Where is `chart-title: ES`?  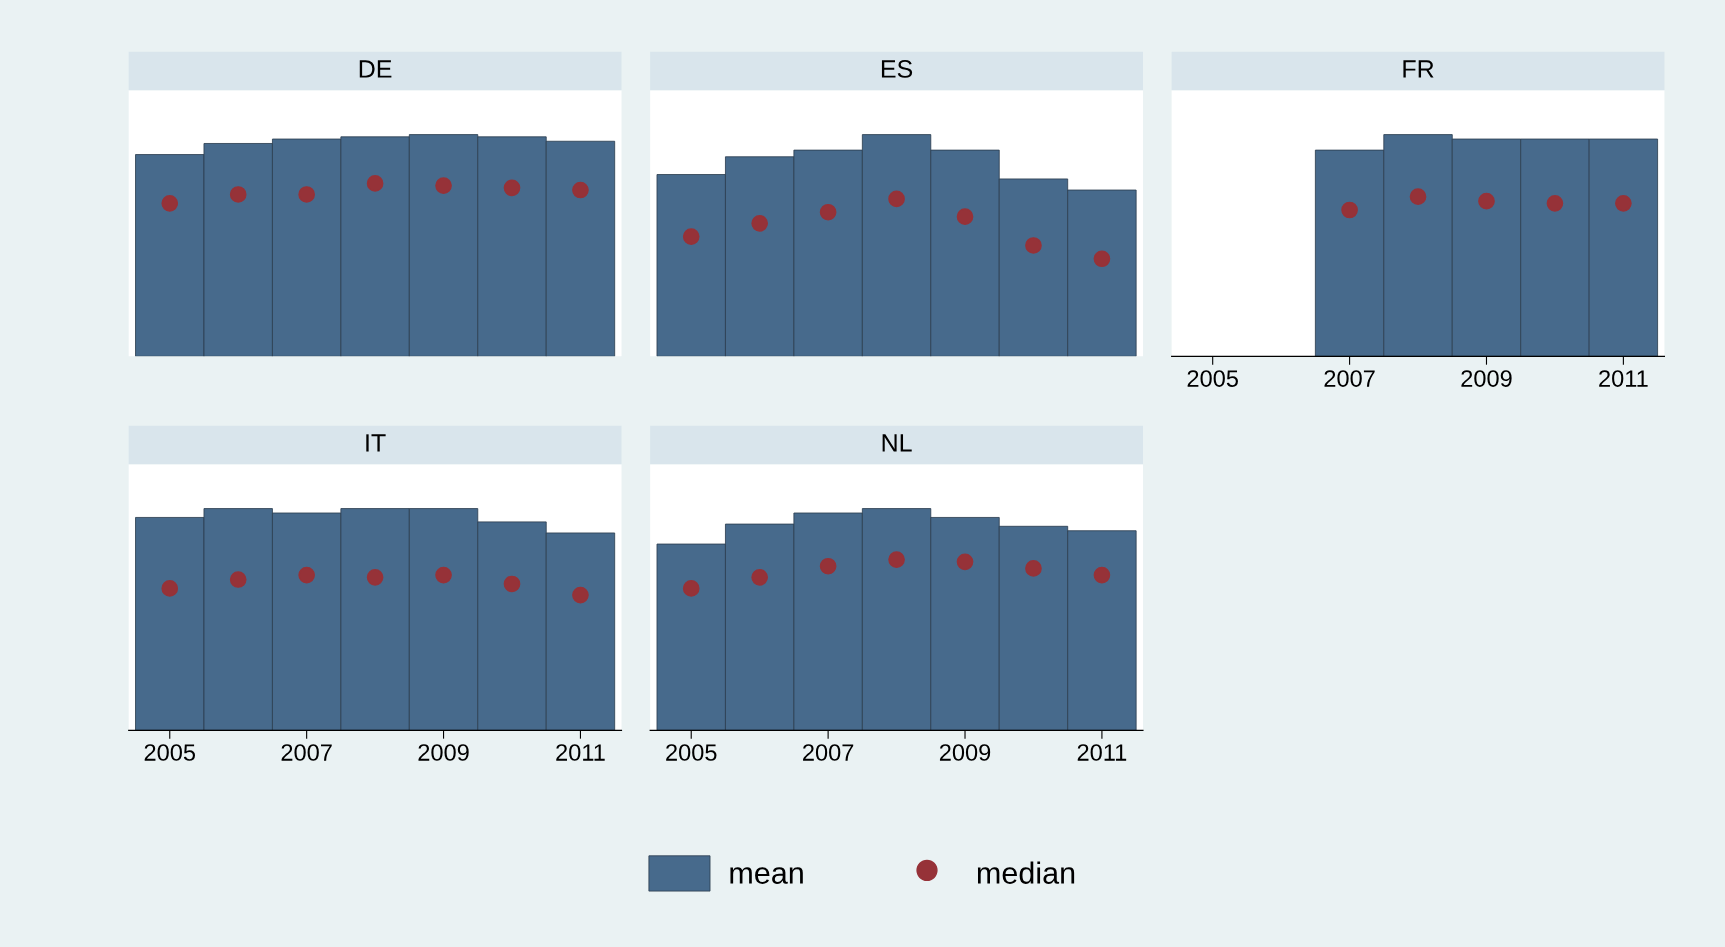 chart-title: ES is located at coordinates (897, 69).